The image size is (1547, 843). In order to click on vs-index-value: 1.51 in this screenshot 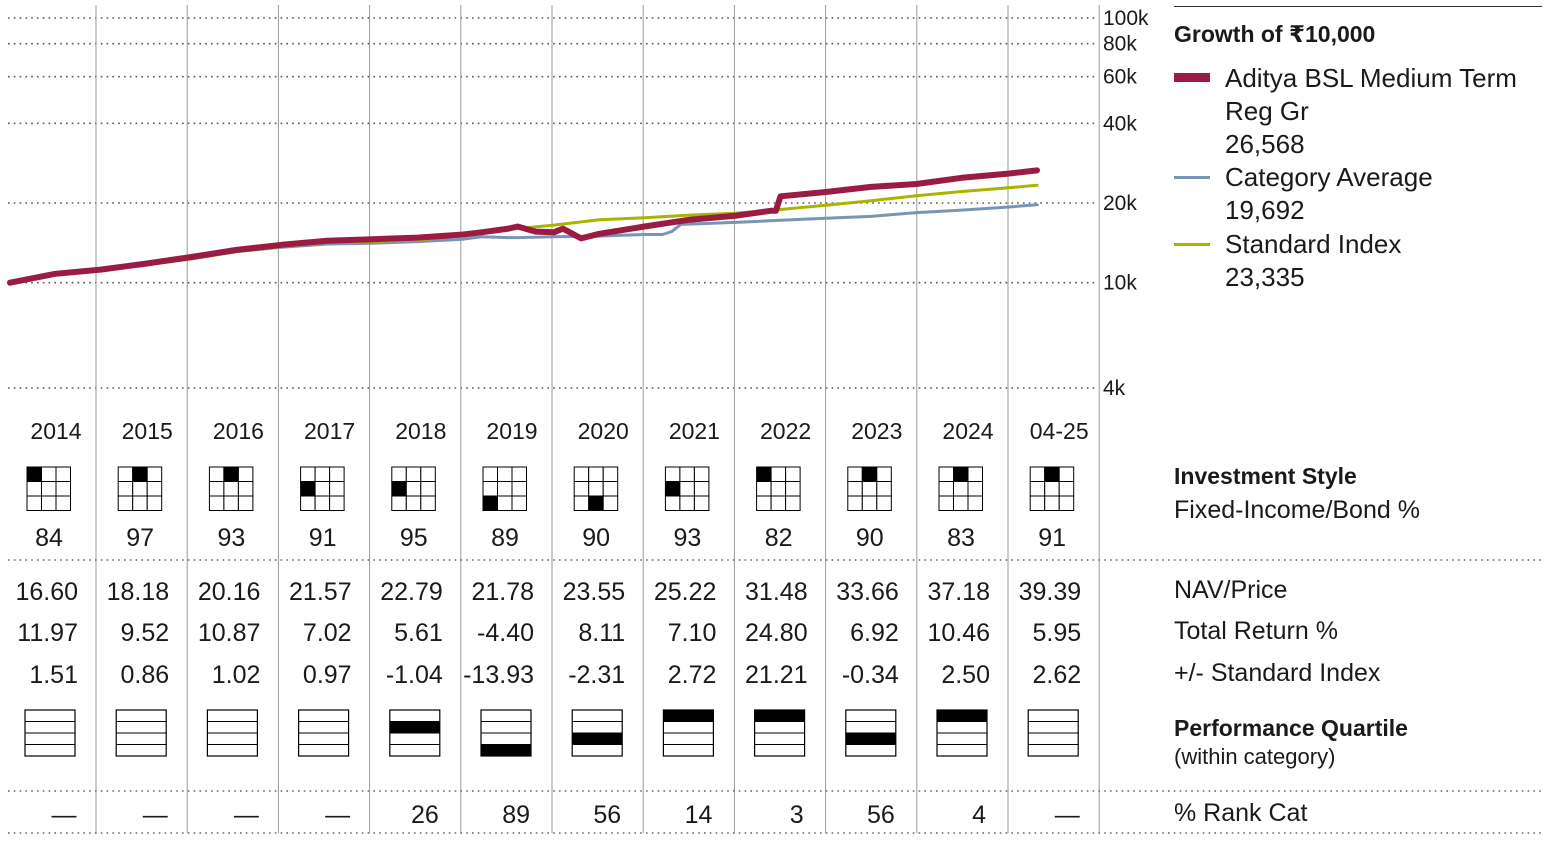, I will do `click(53, 675)`.